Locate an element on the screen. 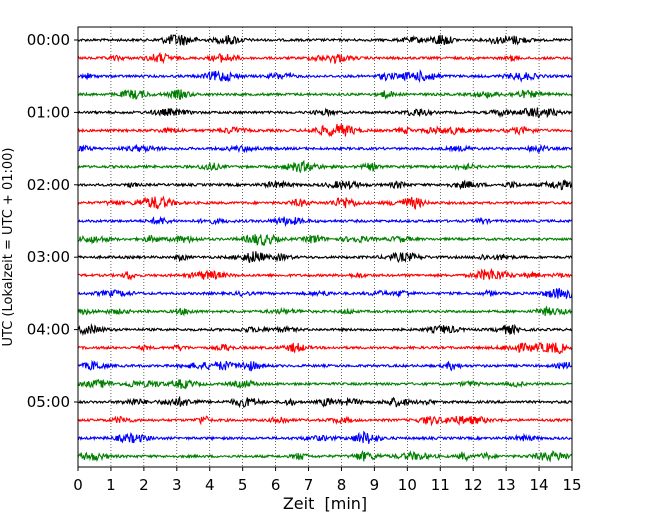  x-tick-label: 4 is located at coordinates (210, 485).